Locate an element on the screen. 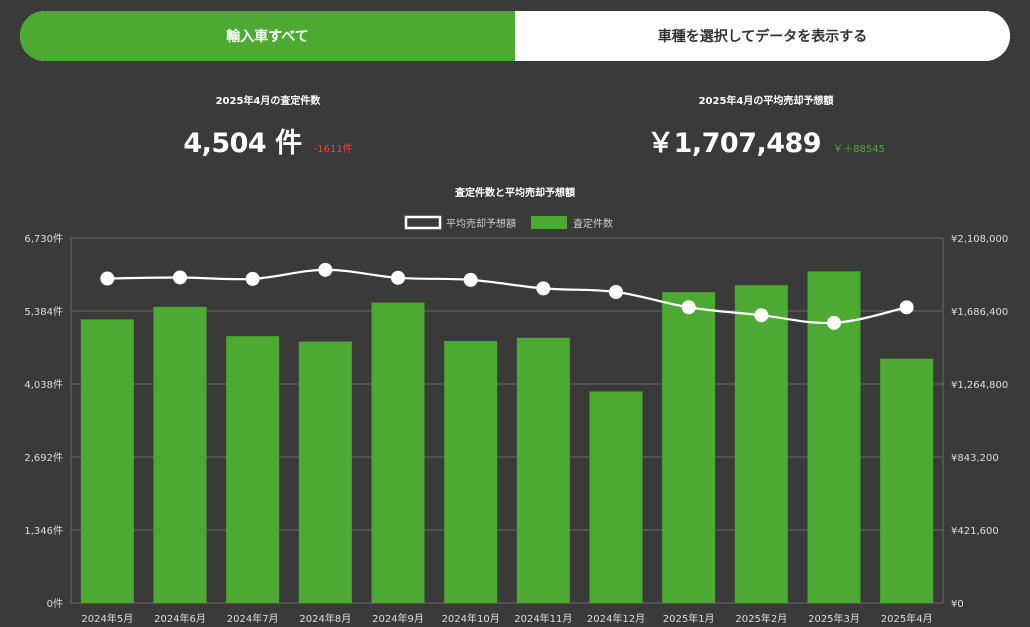 This screenshot has width=1030, height=627. y-right-tick-label: ¥2,108,000 is located at coordinates (979, 239).